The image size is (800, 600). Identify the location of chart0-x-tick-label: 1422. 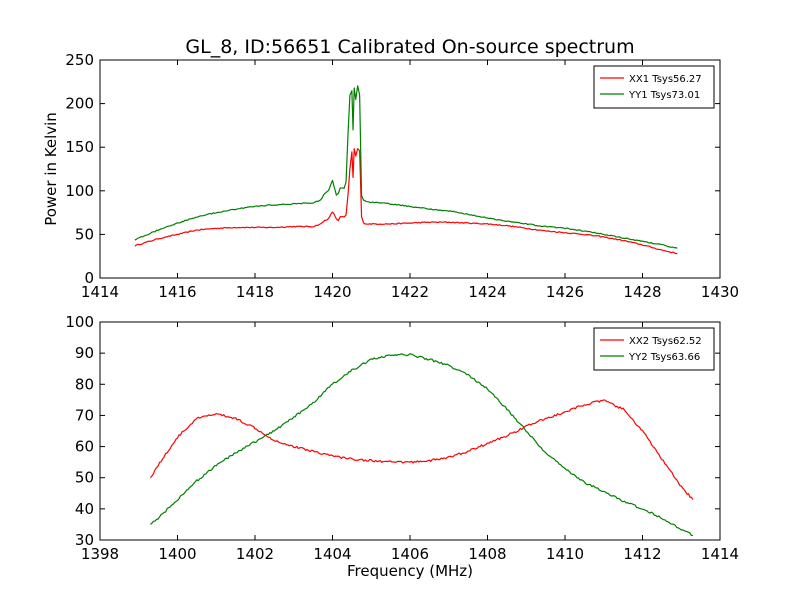
(410, 292).